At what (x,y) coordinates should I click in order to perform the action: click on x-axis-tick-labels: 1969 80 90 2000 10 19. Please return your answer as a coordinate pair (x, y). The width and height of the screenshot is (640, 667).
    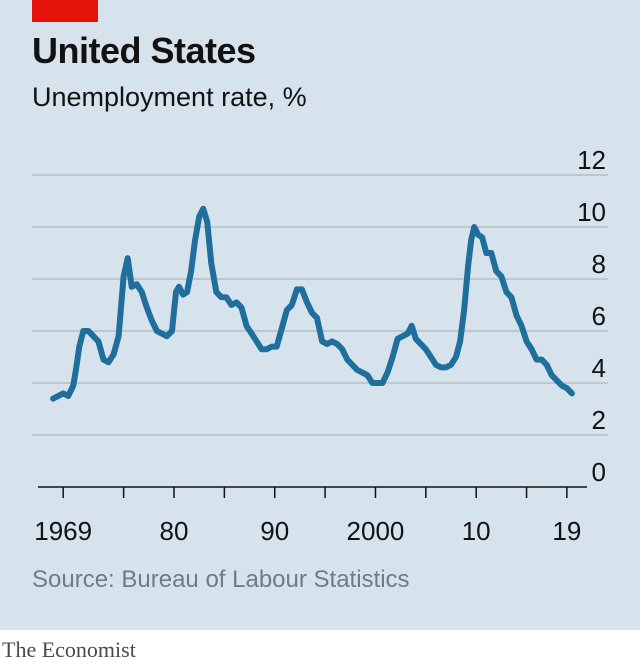
    Looking at the image, I should click on (307, 531).